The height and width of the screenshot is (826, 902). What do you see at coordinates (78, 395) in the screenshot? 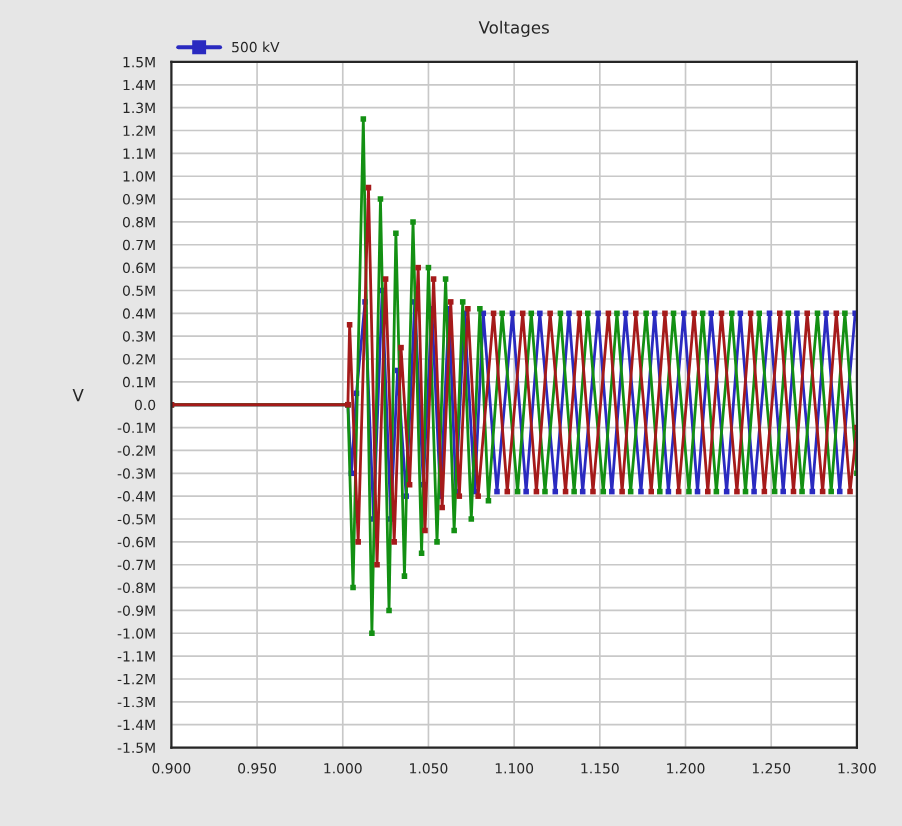
I see `y-axis-title: V` at bounding box center [78, 395].